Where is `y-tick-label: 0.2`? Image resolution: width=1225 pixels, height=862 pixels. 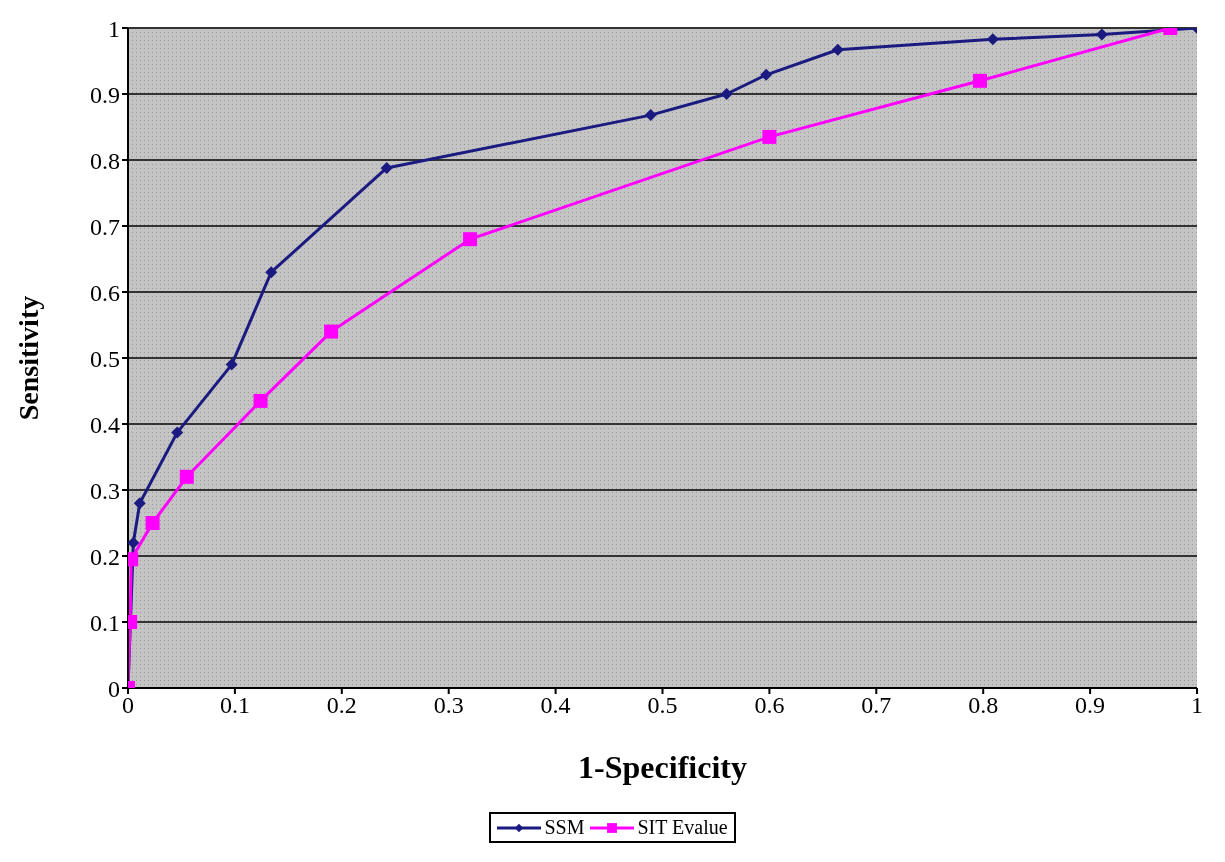
y-tick-label: 0.2 is located at coordinates (105, 556).